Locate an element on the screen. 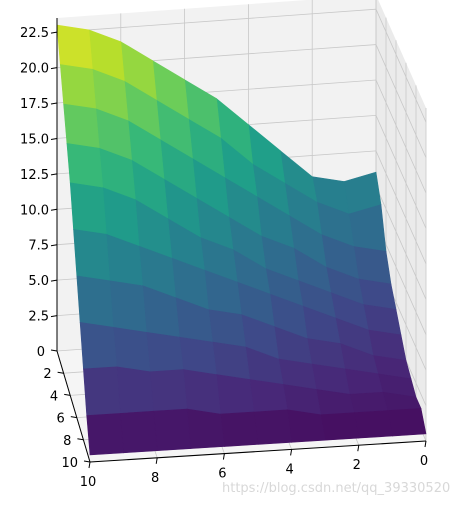 This screenshot has height=505, width=476. x-tick-label: 8 is located at coordinates (155, 478).